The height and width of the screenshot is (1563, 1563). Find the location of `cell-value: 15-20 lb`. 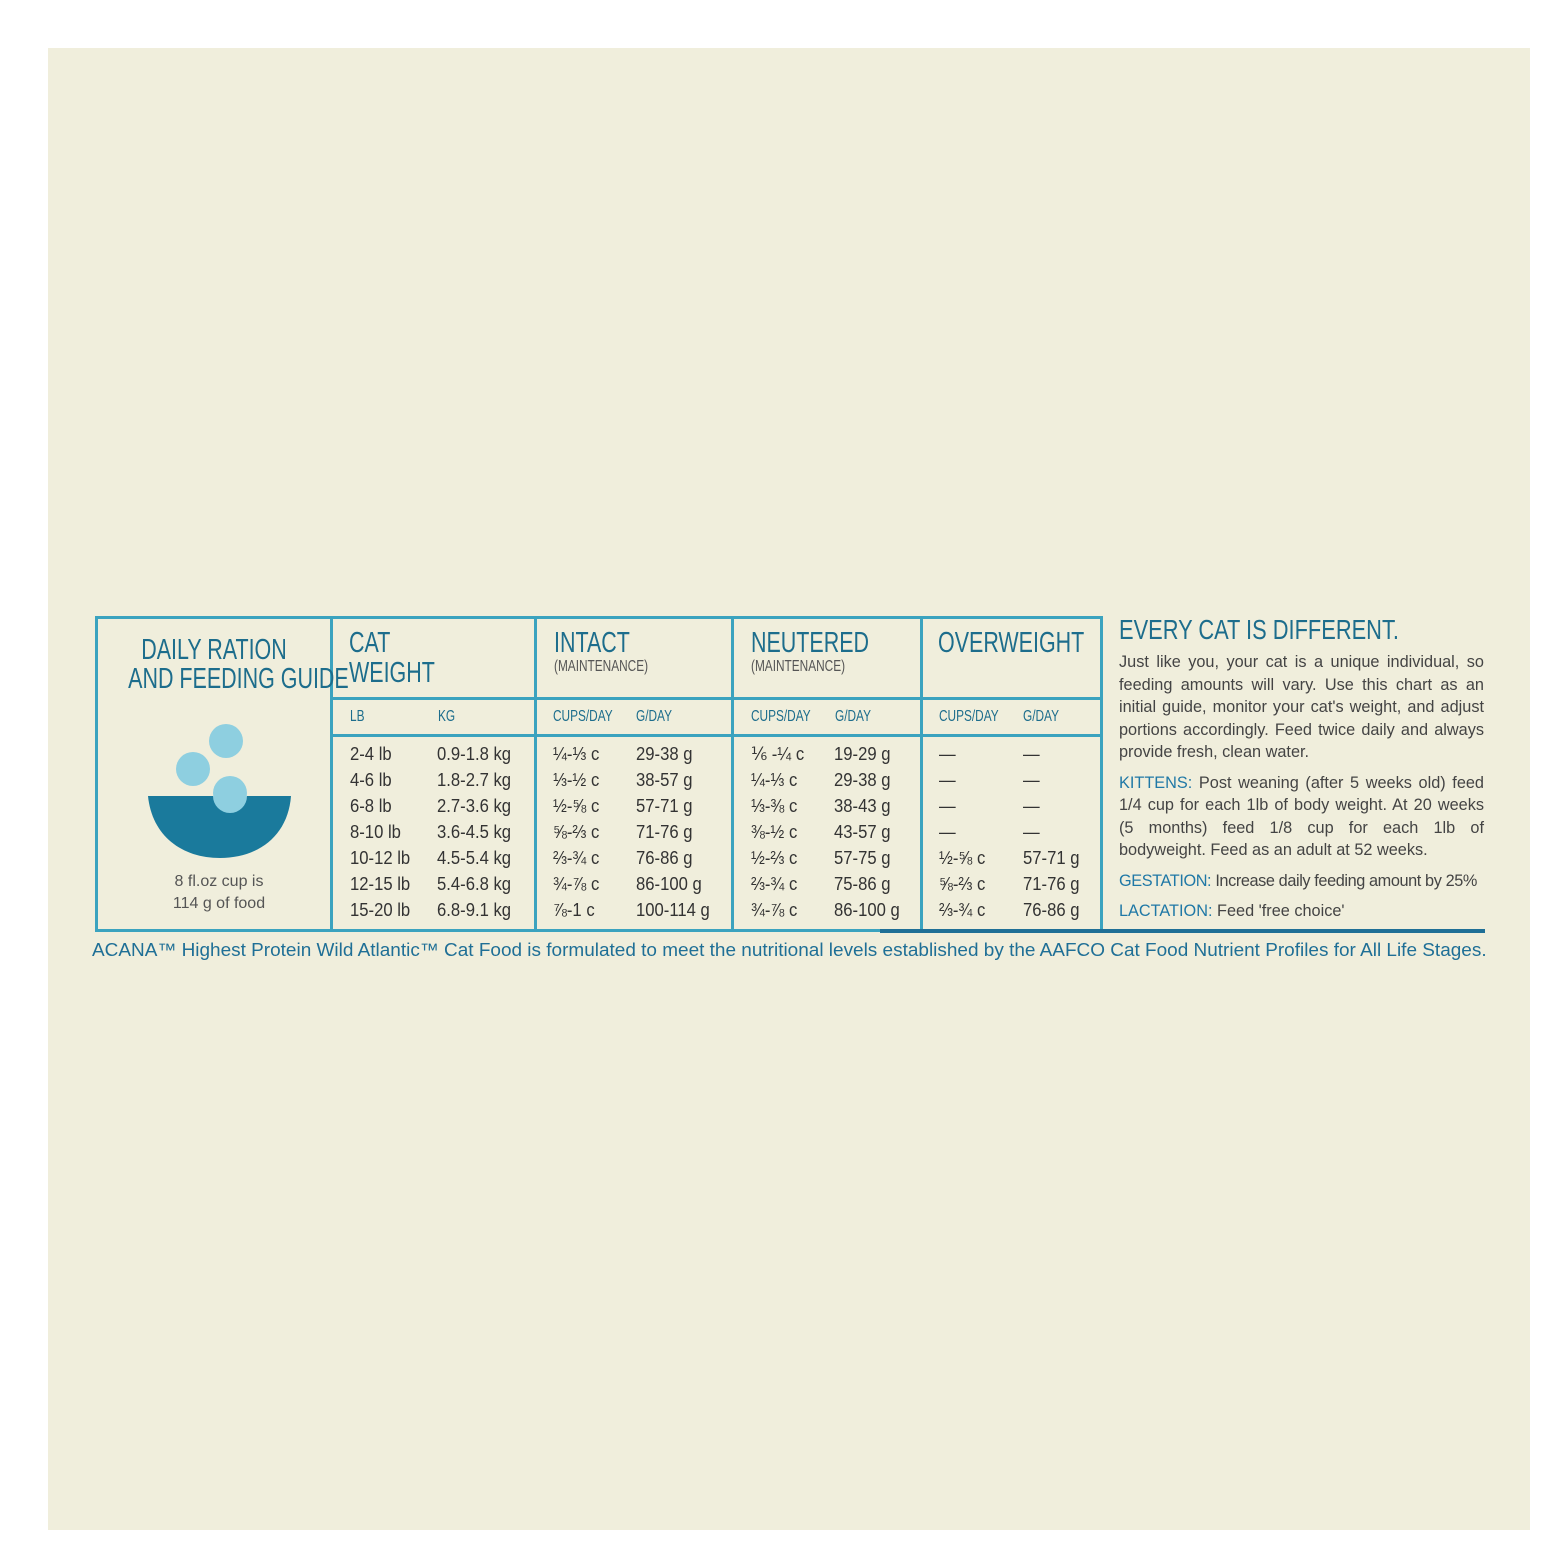

cell-value: 15-20 lb is located at coordinates (380, 909).